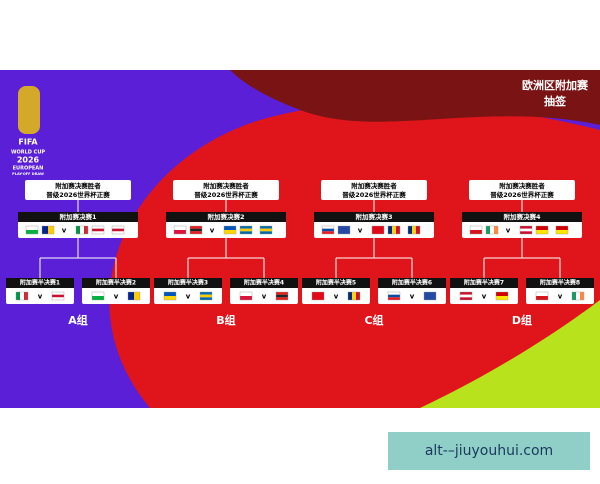 Image resolution: width=600 pixels, height=484 pixels. What do you see at coordinates (28, 153) in the screenshot?
I see `logo-event: WORLD CUP` at bounding box center [28, 153].